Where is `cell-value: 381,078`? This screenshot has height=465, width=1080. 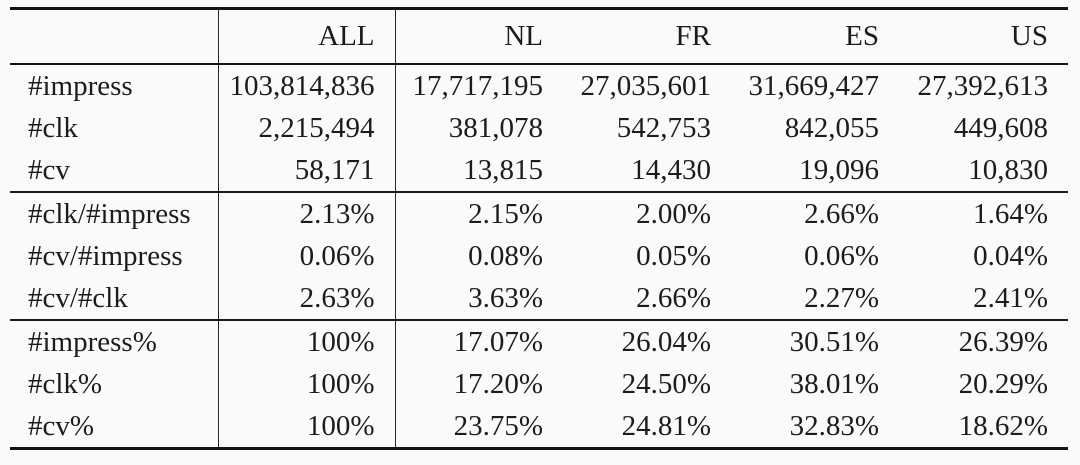 cell-value: 381,078 is located at coordinates (495, 127).